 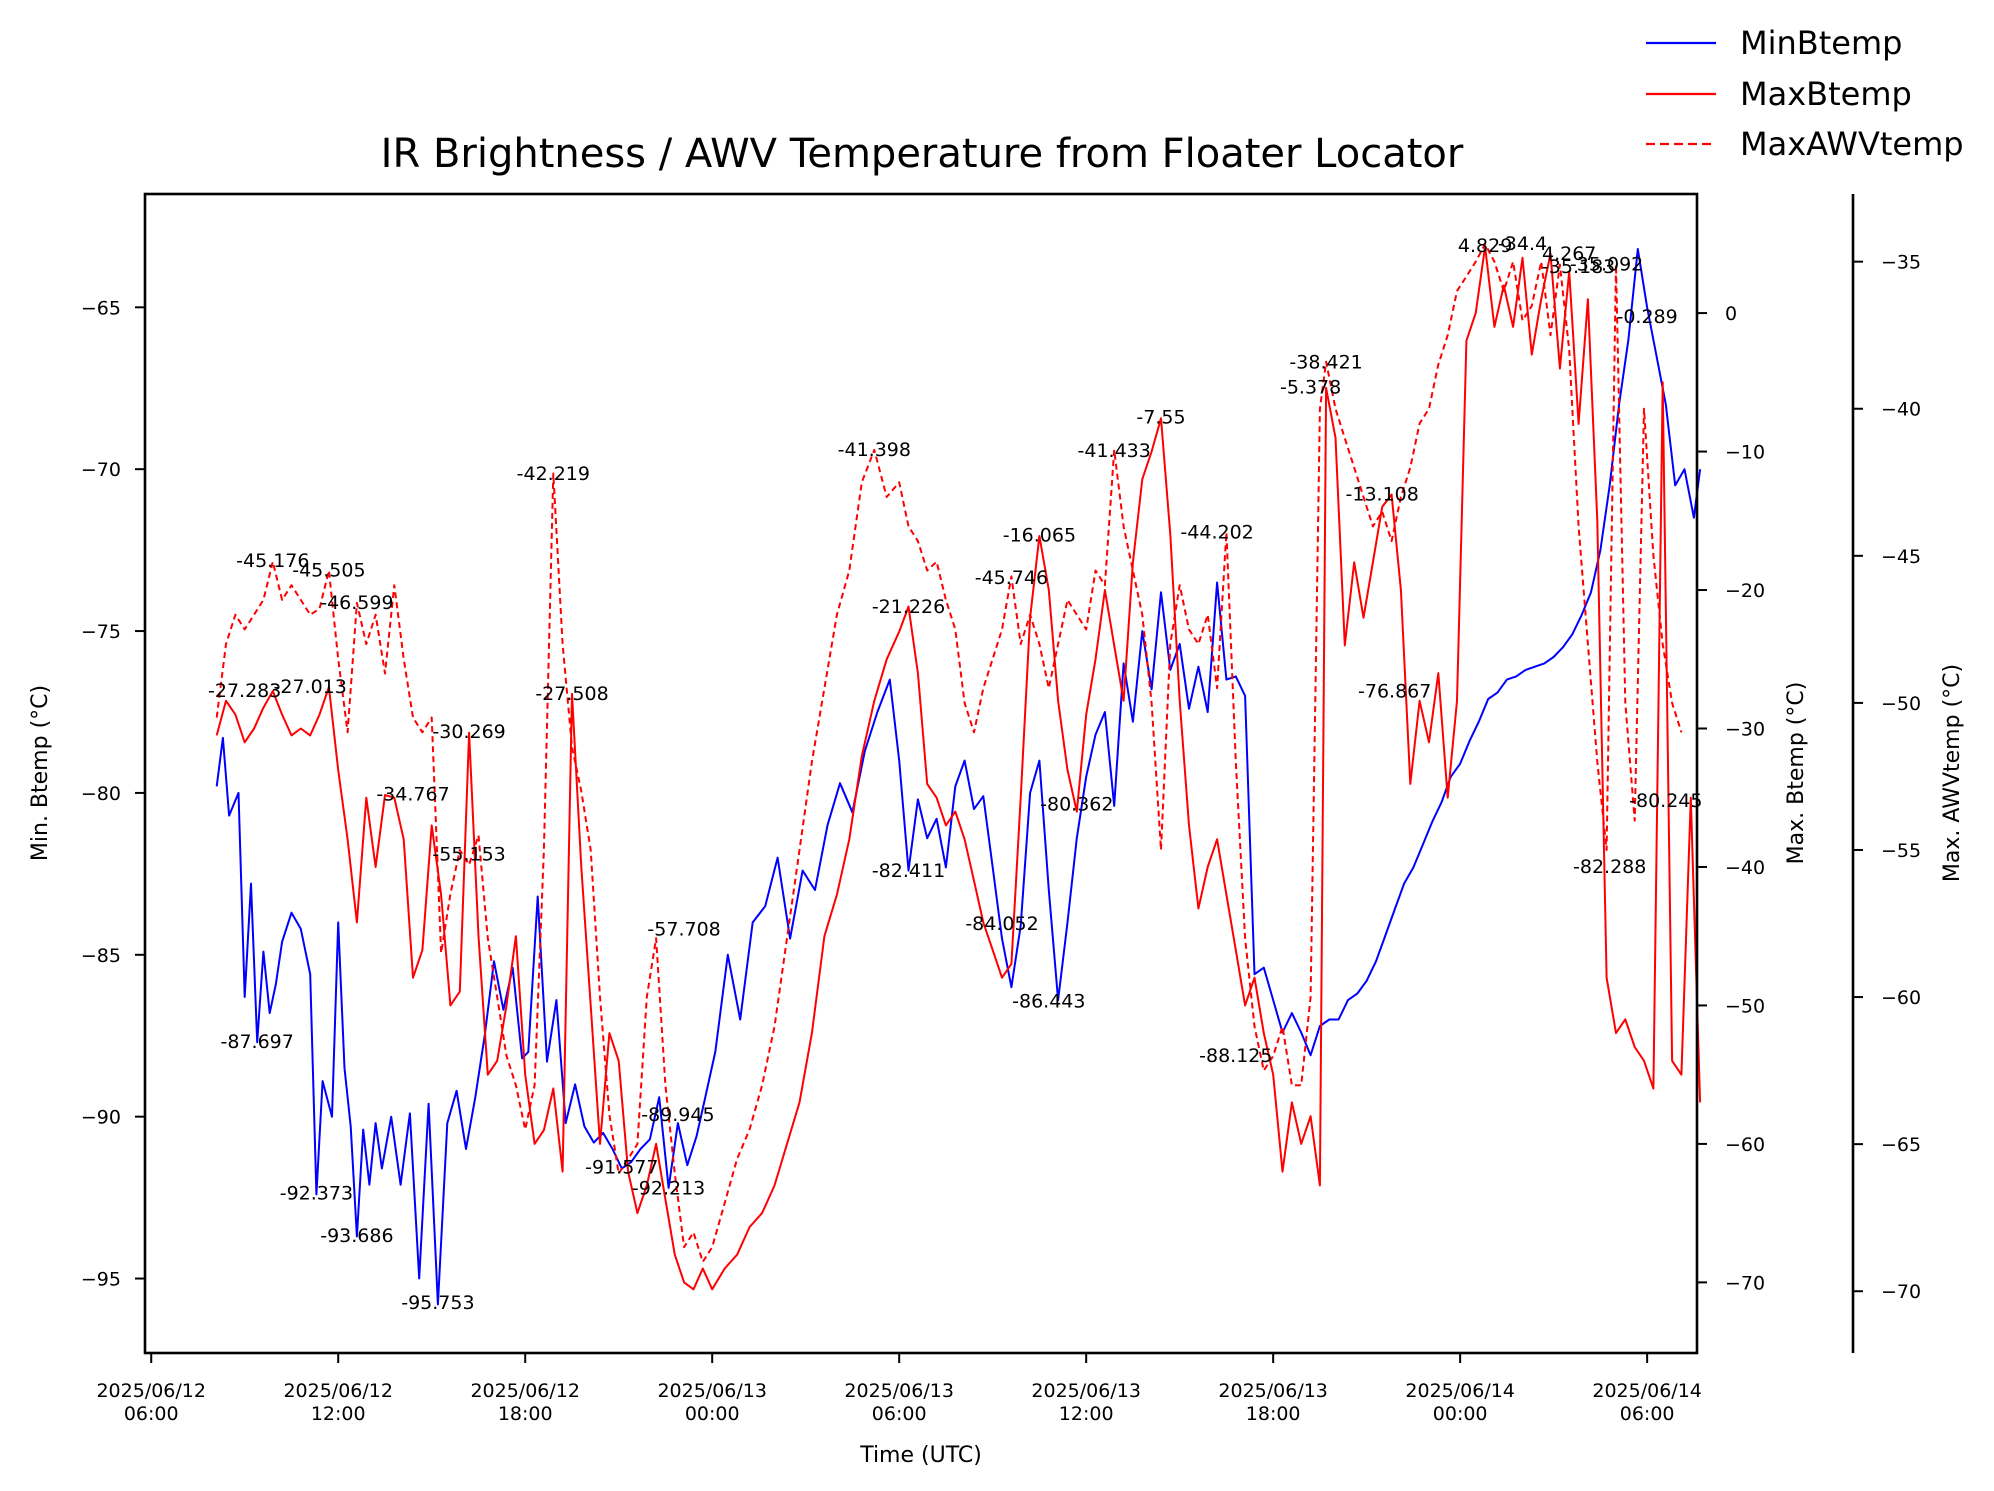 What do you see at coordinates (1665, 801) in the screenshot?
I see `annotation-minbtemp-14: -80.245` at bounding box center [1665, 801].